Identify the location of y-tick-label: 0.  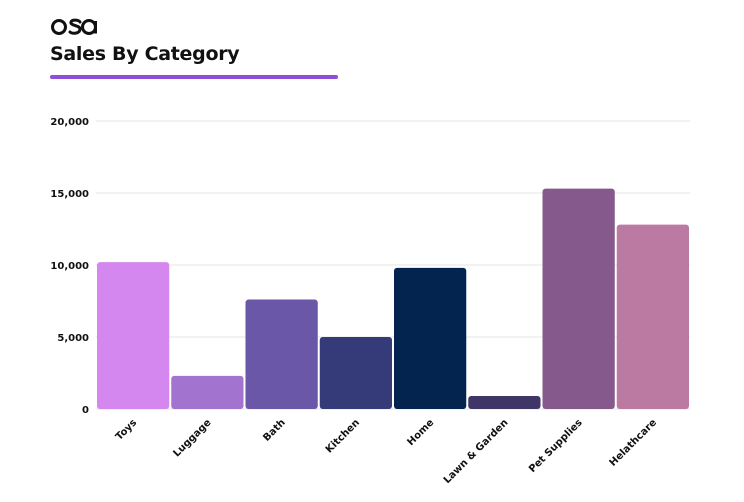
(85, 410).